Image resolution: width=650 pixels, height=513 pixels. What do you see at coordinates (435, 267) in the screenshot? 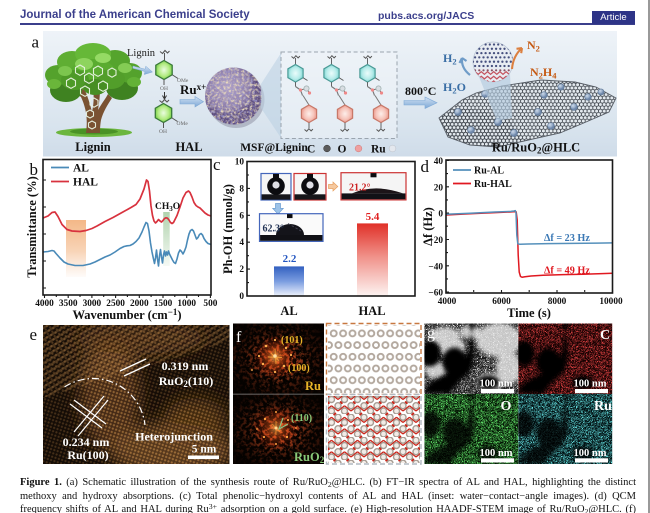
I see `svg-text: −40` at bounding box center [435, 267].